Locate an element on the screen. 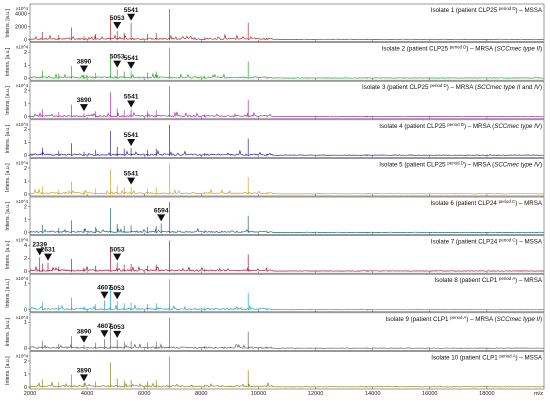 This screenshot has width=550, height=411. panel-title-part: Isolate 2 (patient CLP25 is located at coordinates (416, 49).